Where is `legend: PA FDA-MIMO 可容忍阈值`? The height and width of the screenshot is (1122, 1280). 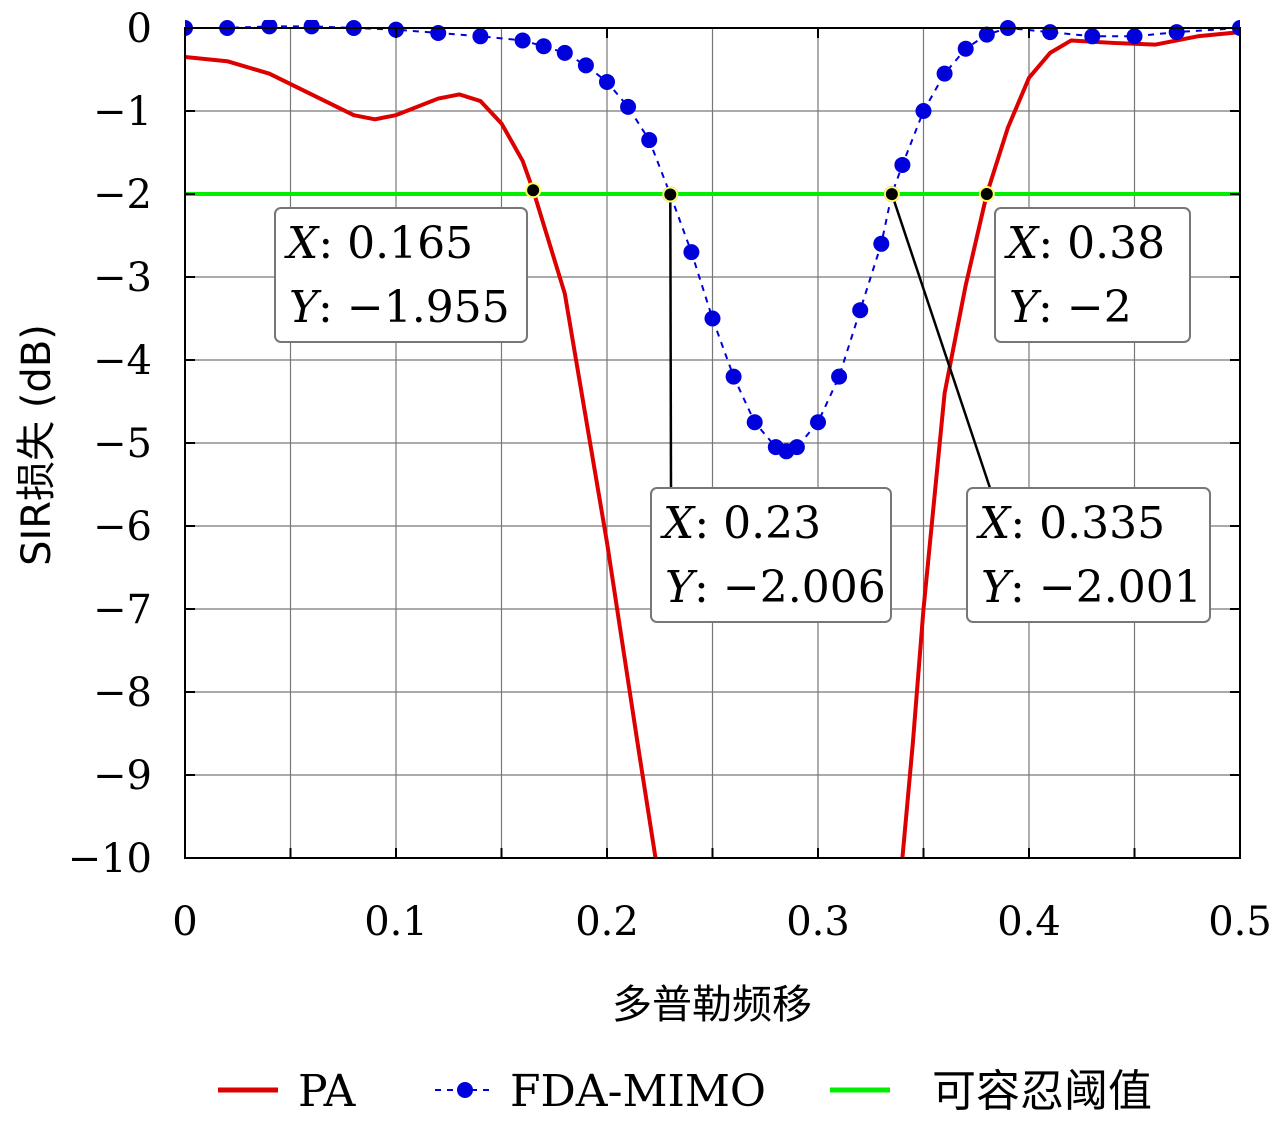
legend: PA FDA-MIMO 可容忍阈值 is located at coordinates (685, 1091).